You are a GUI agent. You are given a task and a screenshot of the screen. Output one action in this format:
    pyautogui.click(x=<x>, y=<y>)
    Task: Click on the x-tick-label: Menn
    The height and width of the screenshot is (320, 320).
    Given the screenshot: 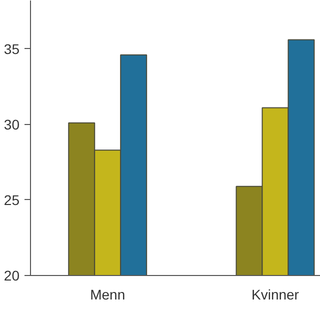 What is the action you would take?
    pyautogui.click(x=108, y=294)
    